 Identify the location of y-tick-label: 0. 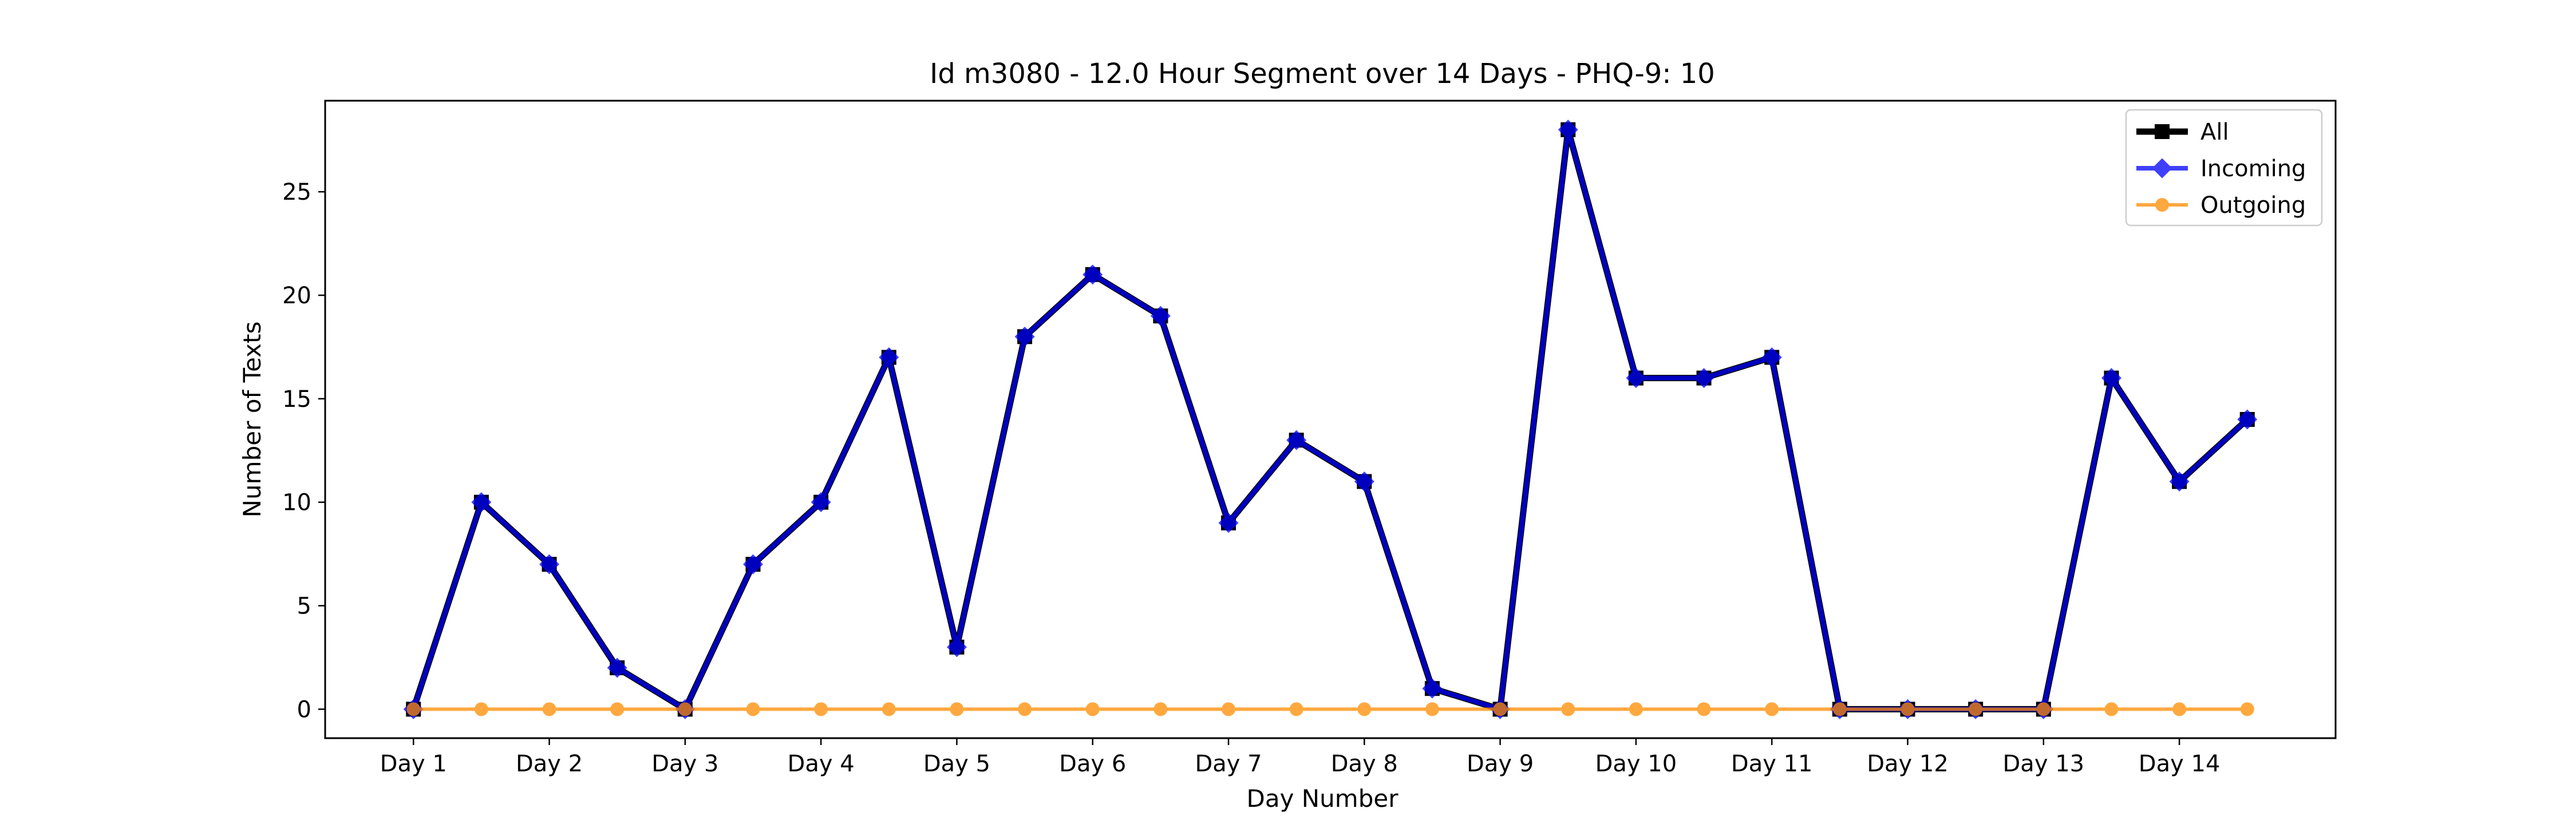
(304, 709).